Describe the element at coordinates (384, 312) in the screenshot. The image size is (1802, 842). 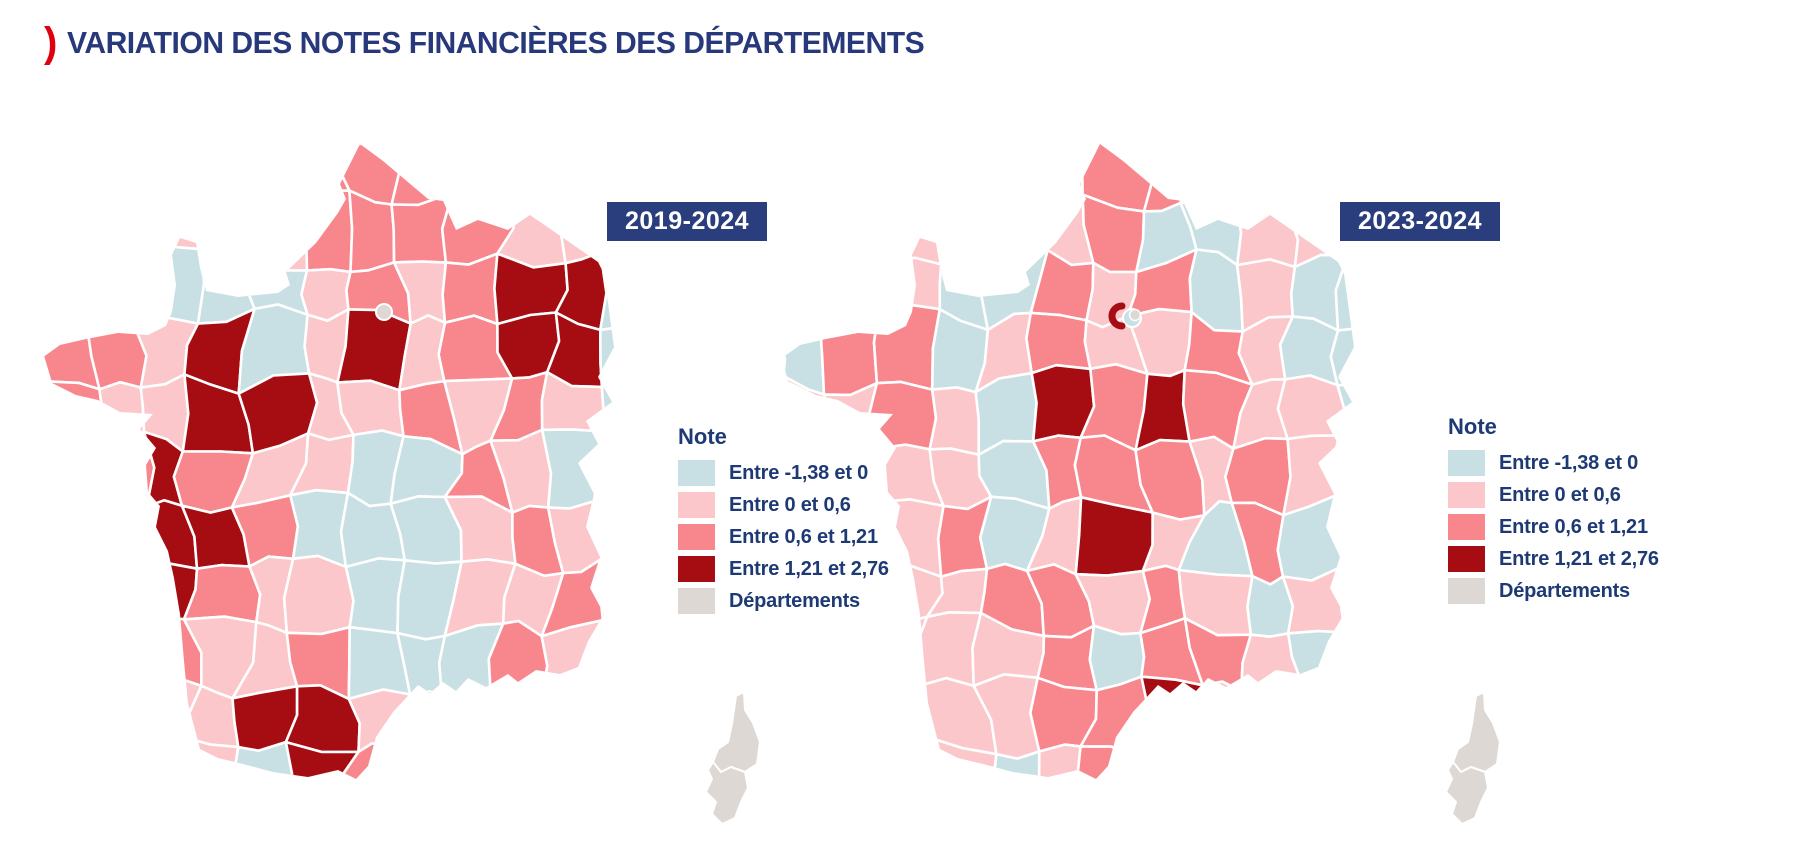
I see `paris-grey-area` at that location.